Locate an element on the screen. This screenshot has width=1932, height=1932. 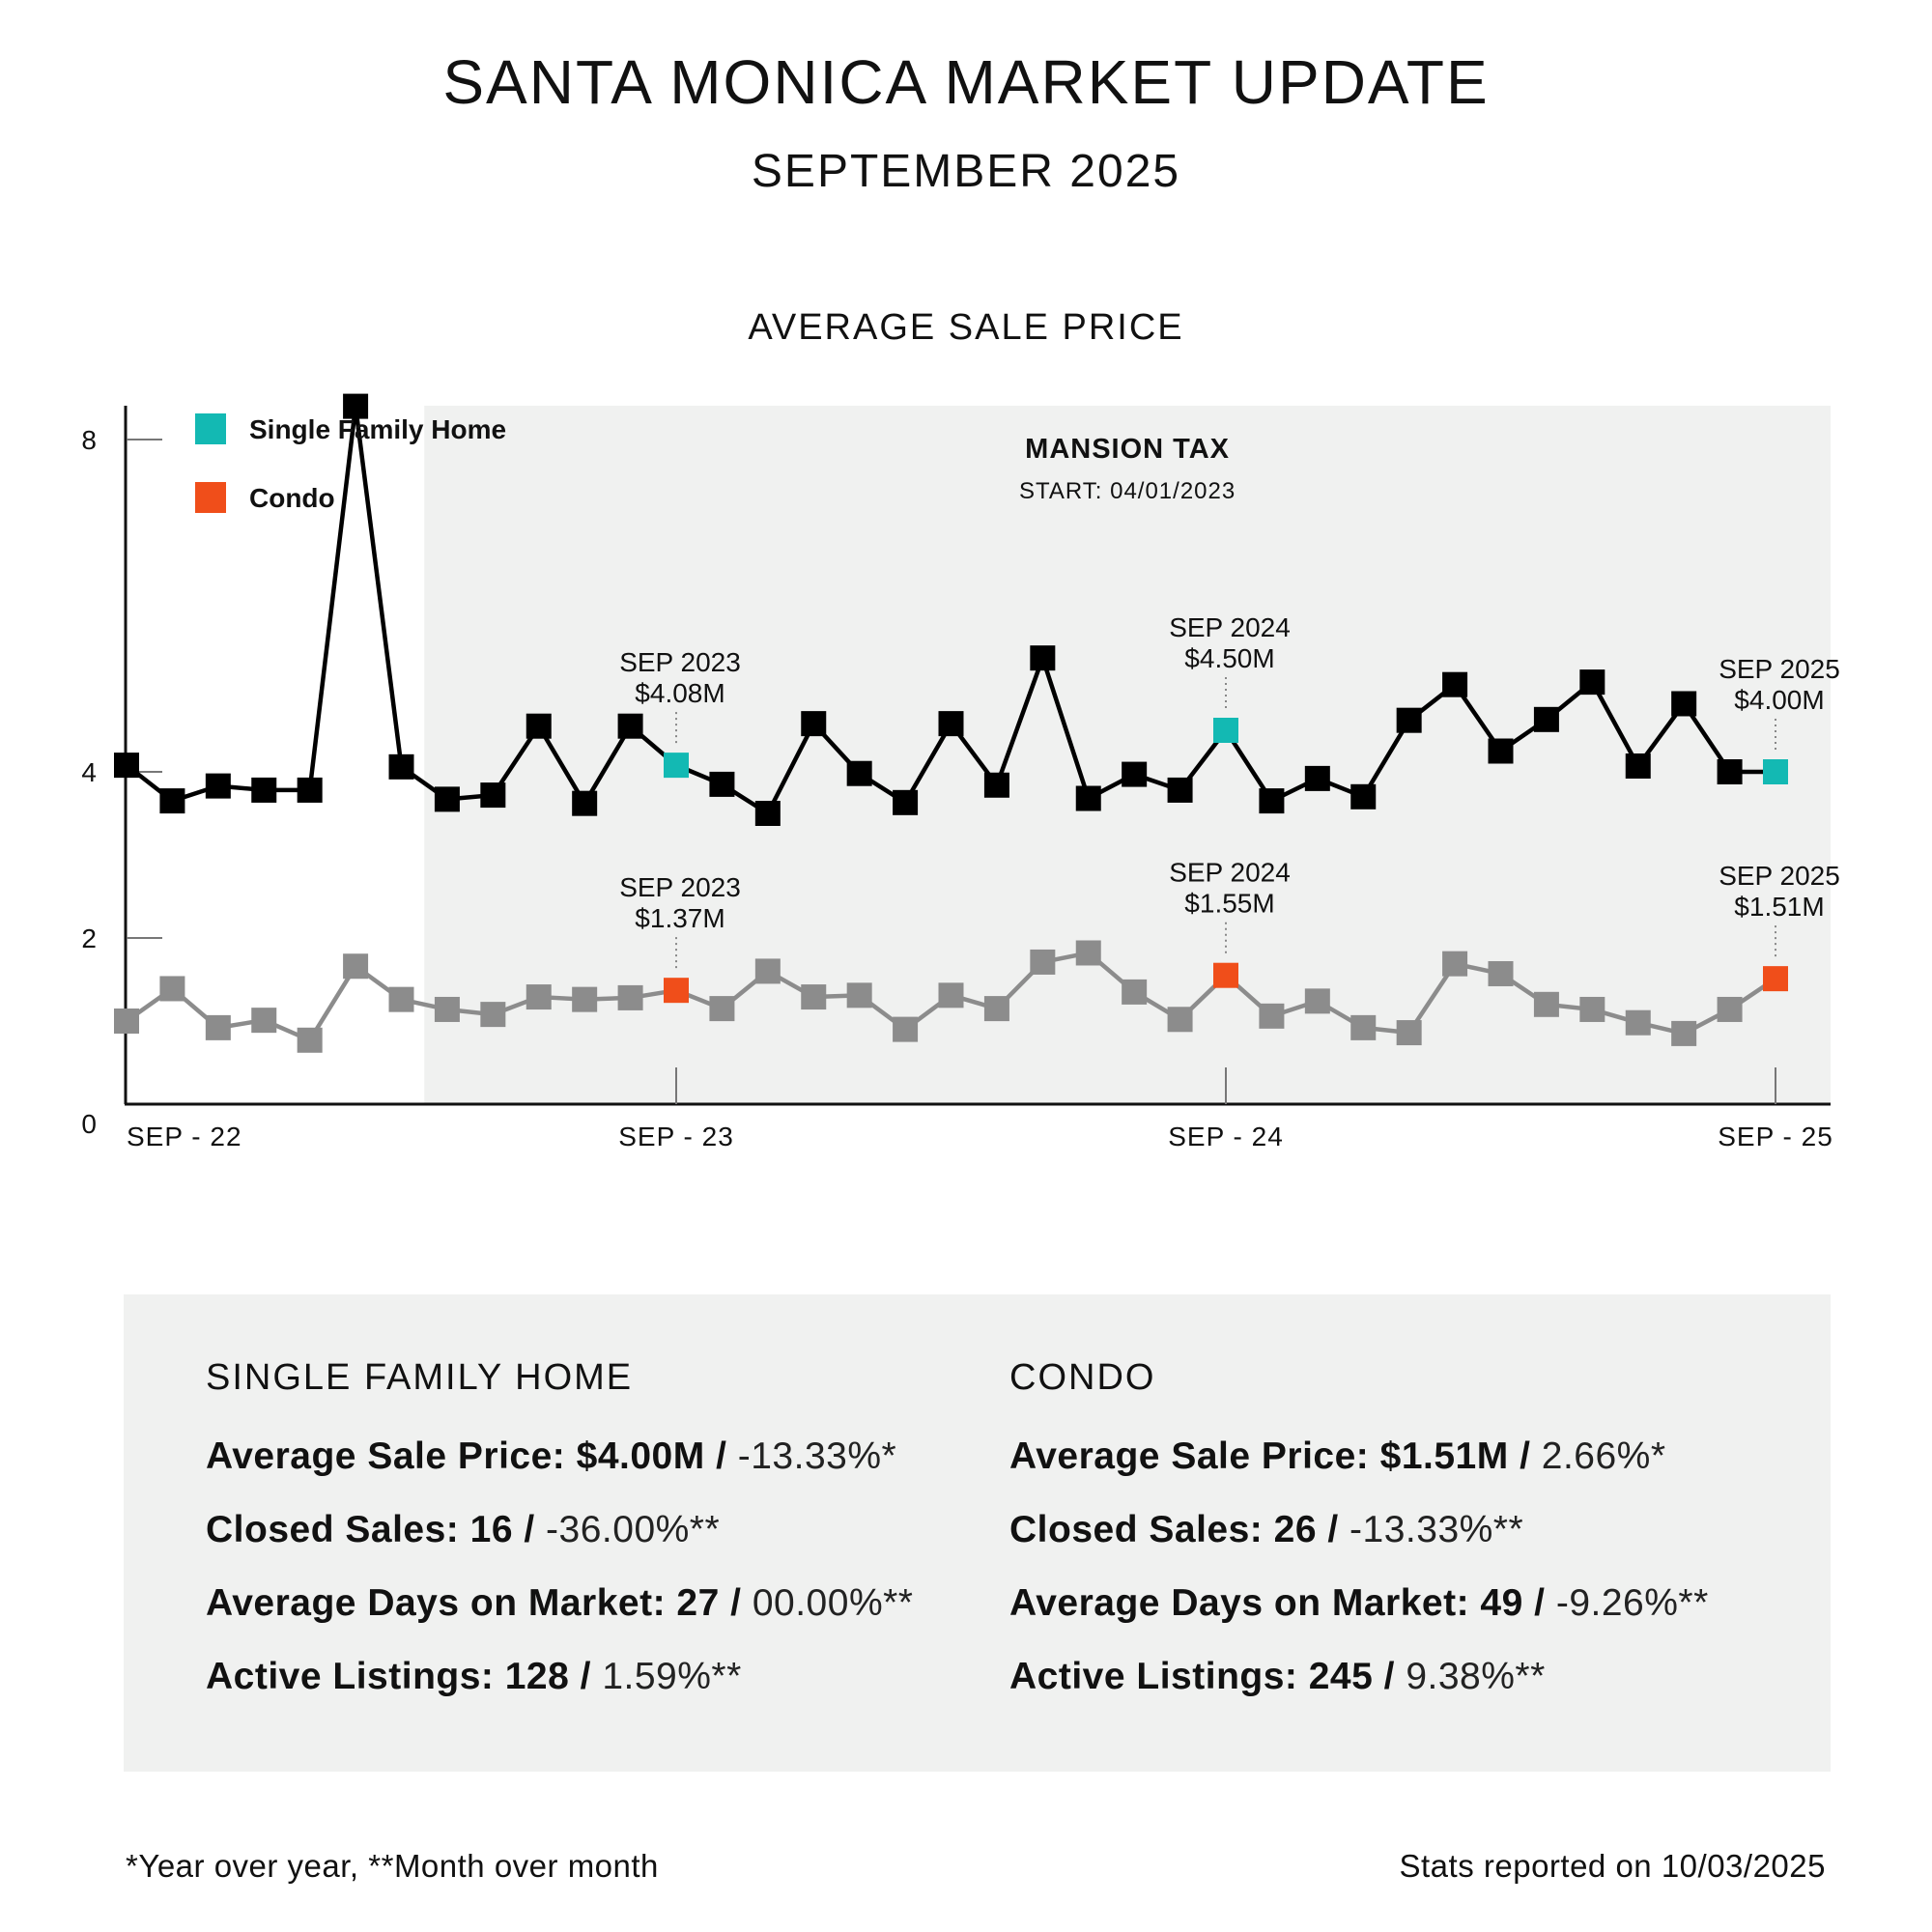
page-title: SANTA MONICA MARKET UPDATE is located at coordinates (966, 82).